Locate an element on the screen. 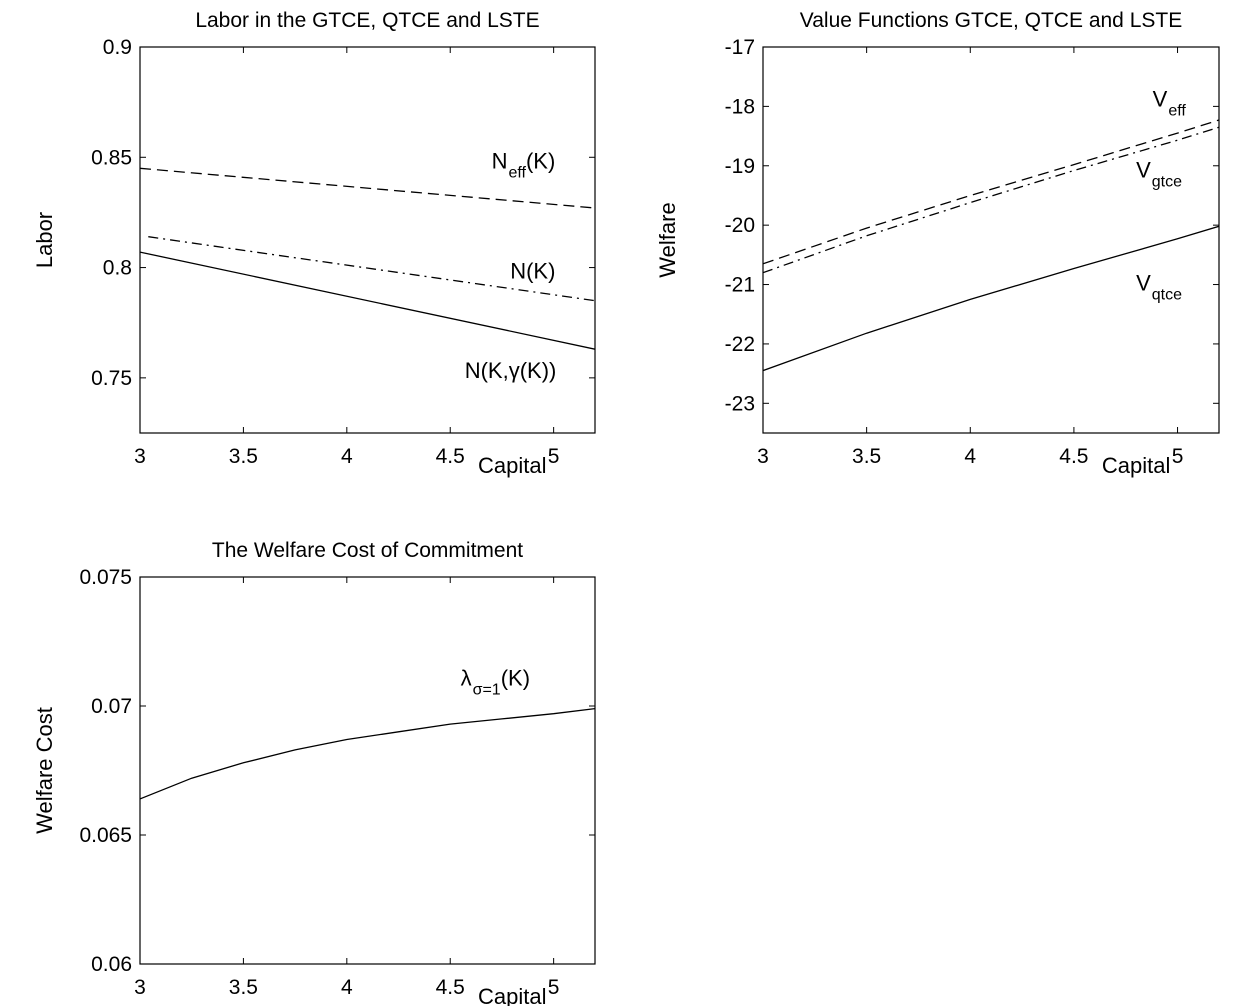 Image resolution: width=1238 pixels, height=1006 pixels. y-axis-label: Labor is located at coordinates (44, 240).